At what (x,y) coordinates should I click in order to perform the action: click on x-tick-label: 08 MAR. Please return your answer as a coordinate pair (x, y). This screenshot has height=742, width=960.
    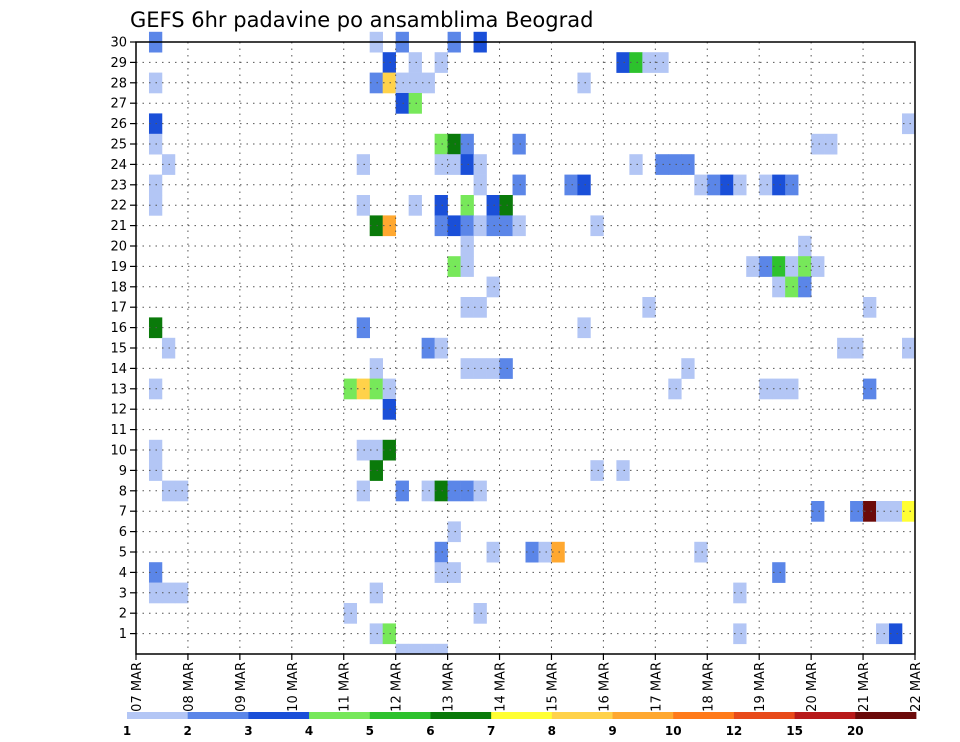
    Looking at the image, I should click on (189, 687).